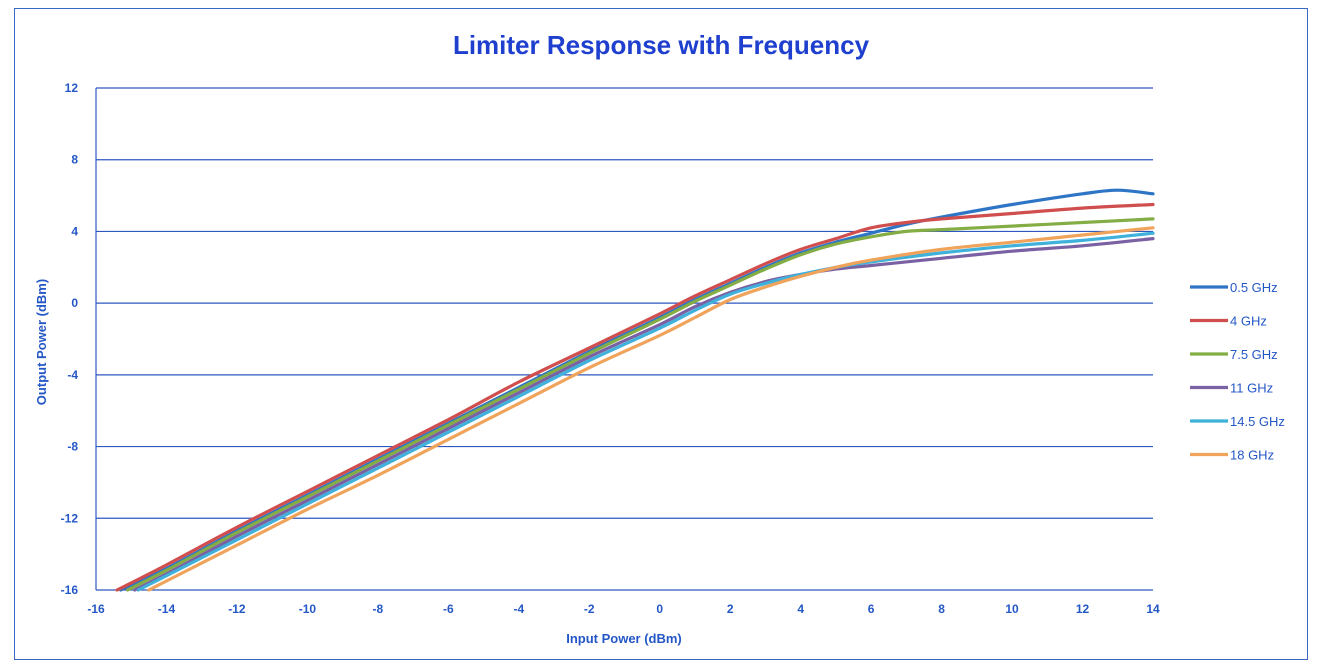 The width and height of the screenshot is (1322, 670). I want to click on x-tick-label: 12, so click(1083, 609).